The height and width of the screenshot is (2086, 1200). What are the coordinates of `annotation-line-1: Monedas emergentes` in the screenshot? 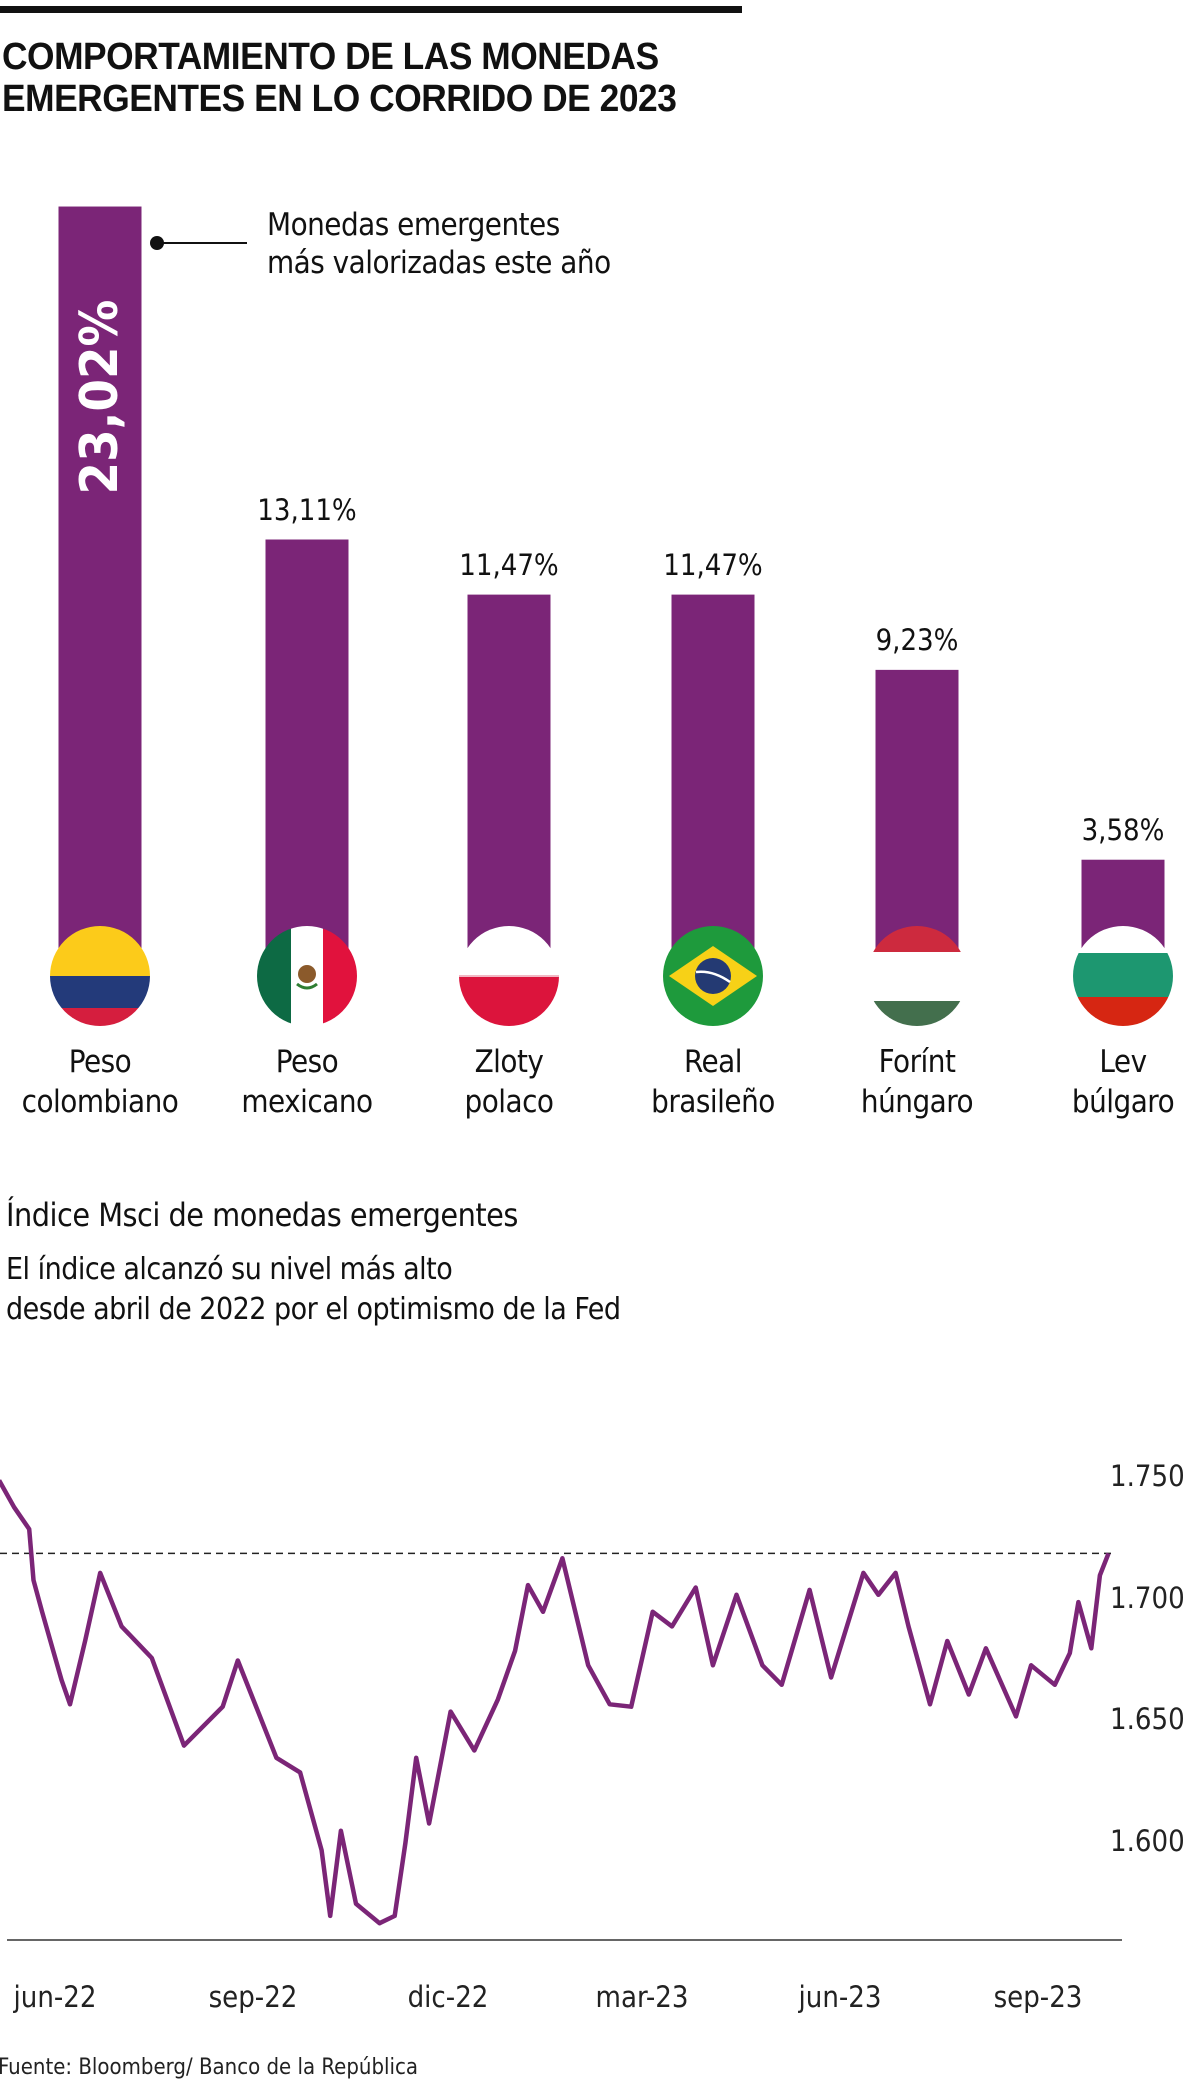 It's located at (413, 225).